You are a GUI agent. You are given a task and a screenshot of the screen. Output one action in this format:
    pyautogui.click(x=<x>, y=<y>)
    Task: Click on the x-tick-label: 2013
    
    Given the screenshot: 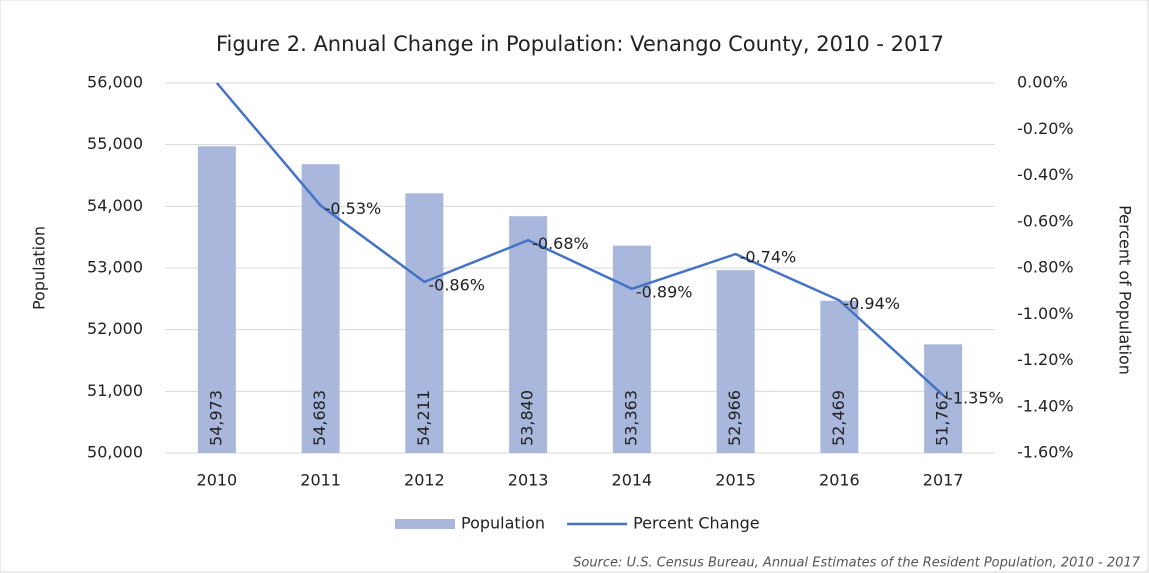 What is the action you would take?
    pyautogui.click(x=528, y=480)
    